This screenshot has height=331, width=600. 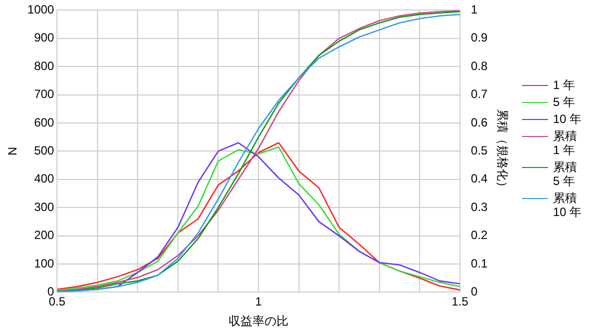 What do you see at coordinates (44, 207) in the screenshot?
I see `y-tick-label: 300` at bounding box center [44, 207].